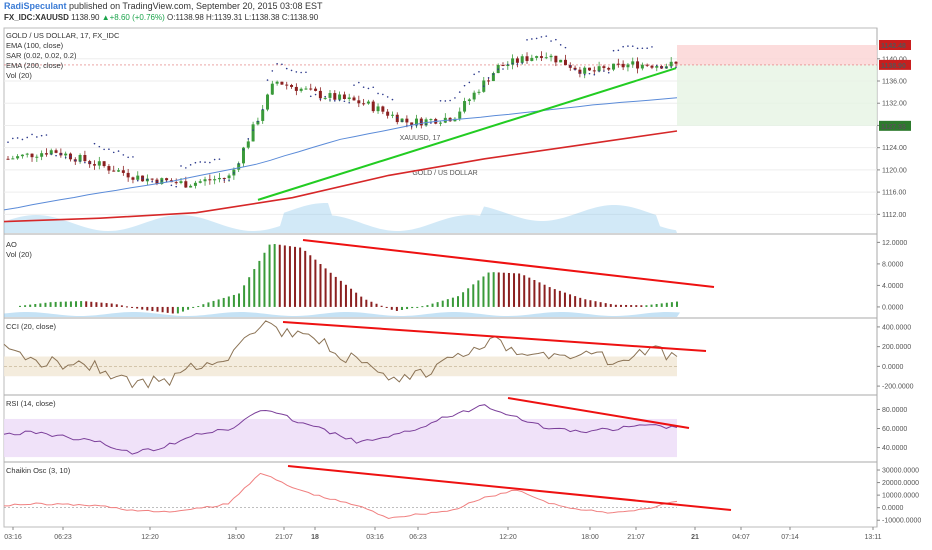  I want to click on legend-rsi: RSI (14, close), so click(31, 403).